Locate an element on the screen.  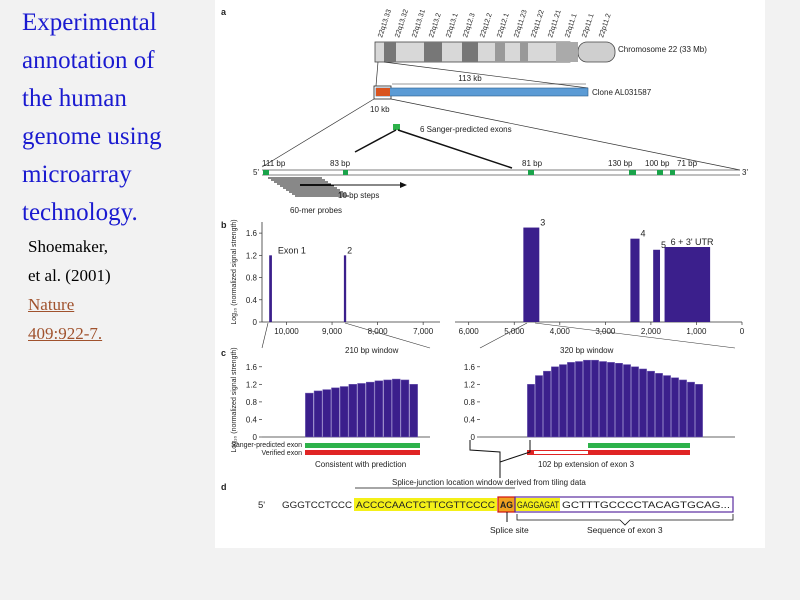
exon-size: 71 bp is located at coordinates (687, 163).